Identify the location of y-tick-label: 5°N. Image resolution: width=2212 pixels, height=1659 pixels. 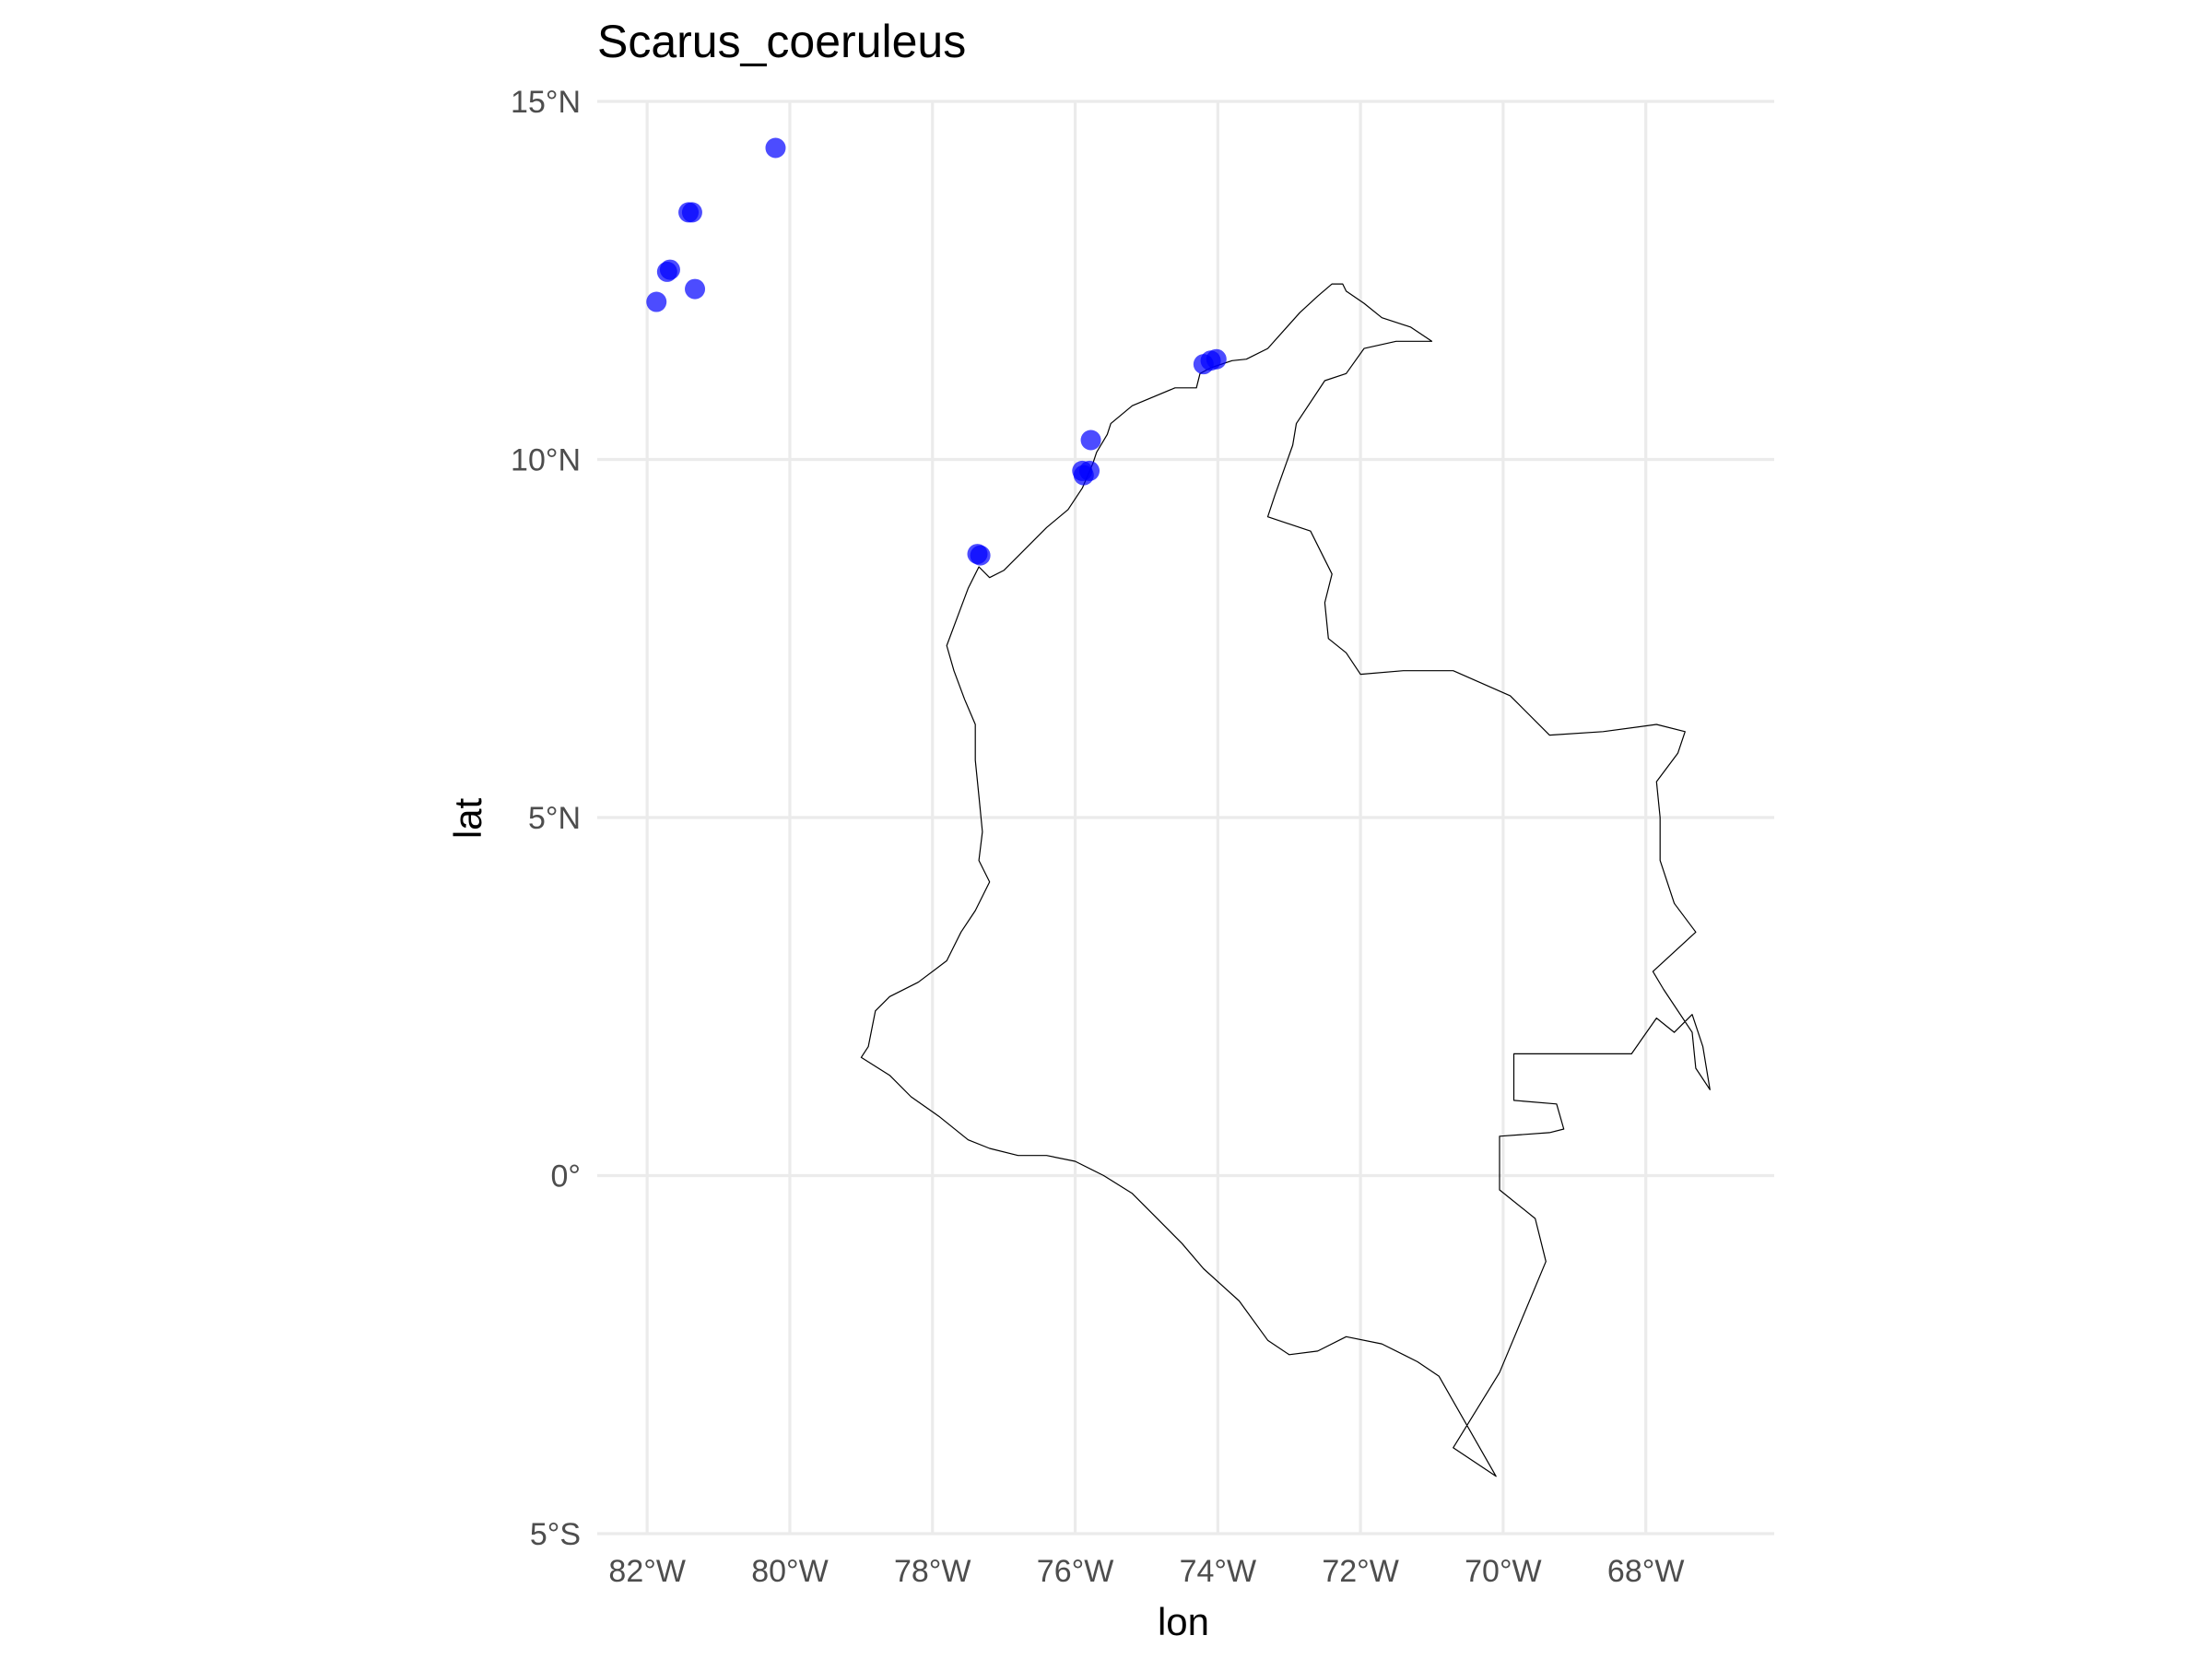
(554, 818).